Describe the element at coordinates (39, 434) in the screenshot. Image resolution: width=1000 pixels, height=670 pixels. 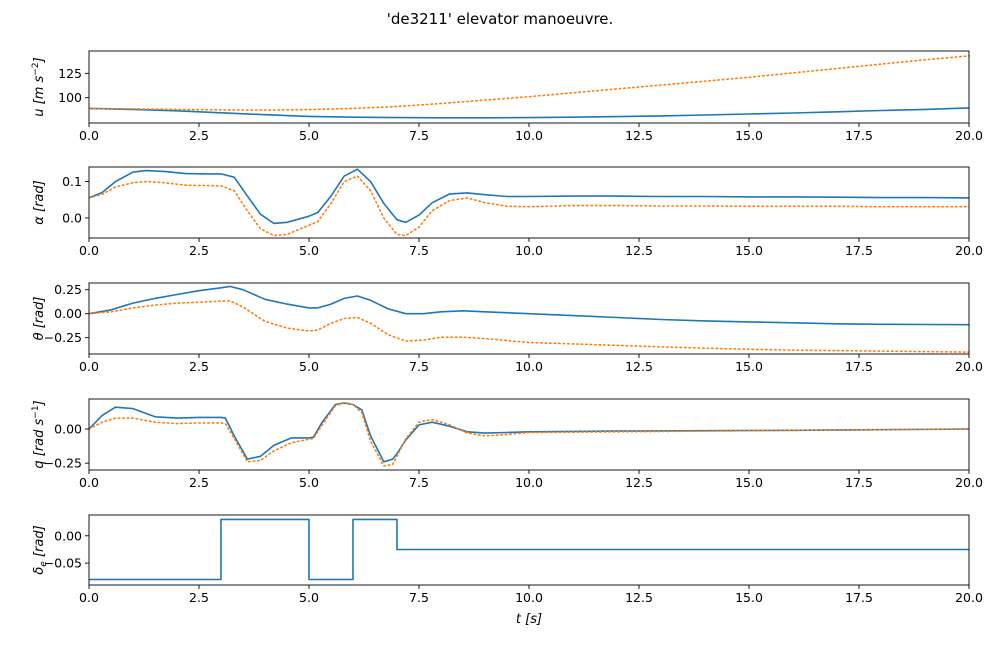
I see `y-axis-label: q [rad s−1]` at that location.